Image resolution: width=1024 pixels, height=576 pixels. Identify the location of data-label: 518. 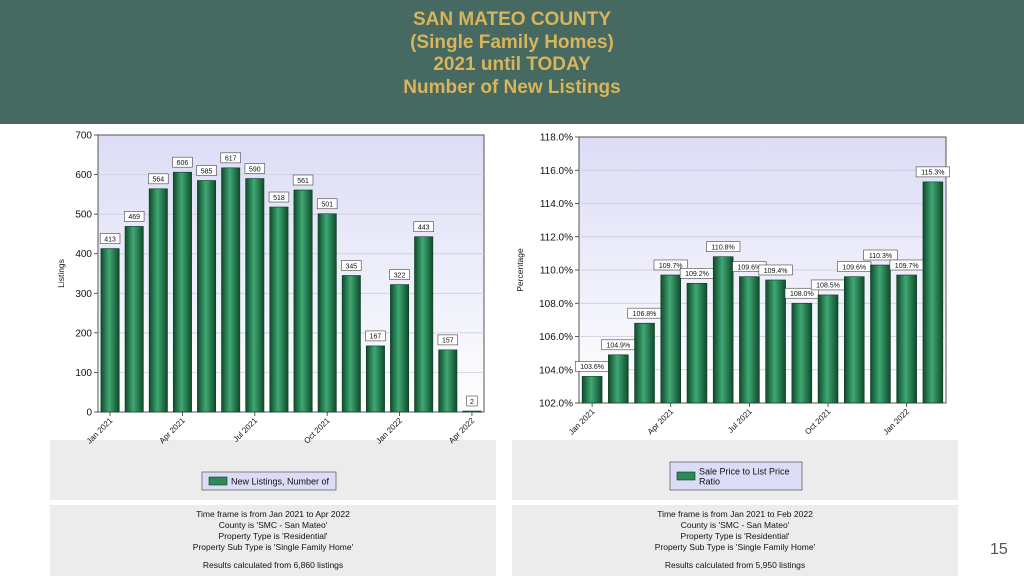
(279, 198).